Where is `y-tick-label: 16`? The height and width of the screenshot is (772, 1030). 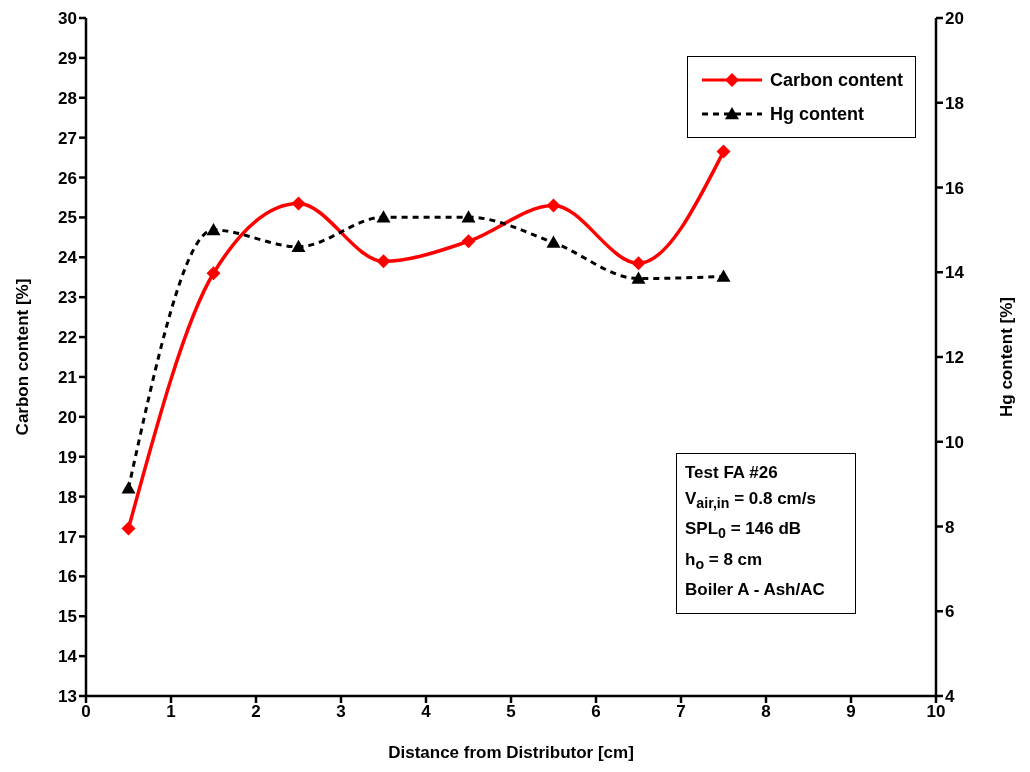
y-tick-label: 16 is located at coordinates (67, 577).